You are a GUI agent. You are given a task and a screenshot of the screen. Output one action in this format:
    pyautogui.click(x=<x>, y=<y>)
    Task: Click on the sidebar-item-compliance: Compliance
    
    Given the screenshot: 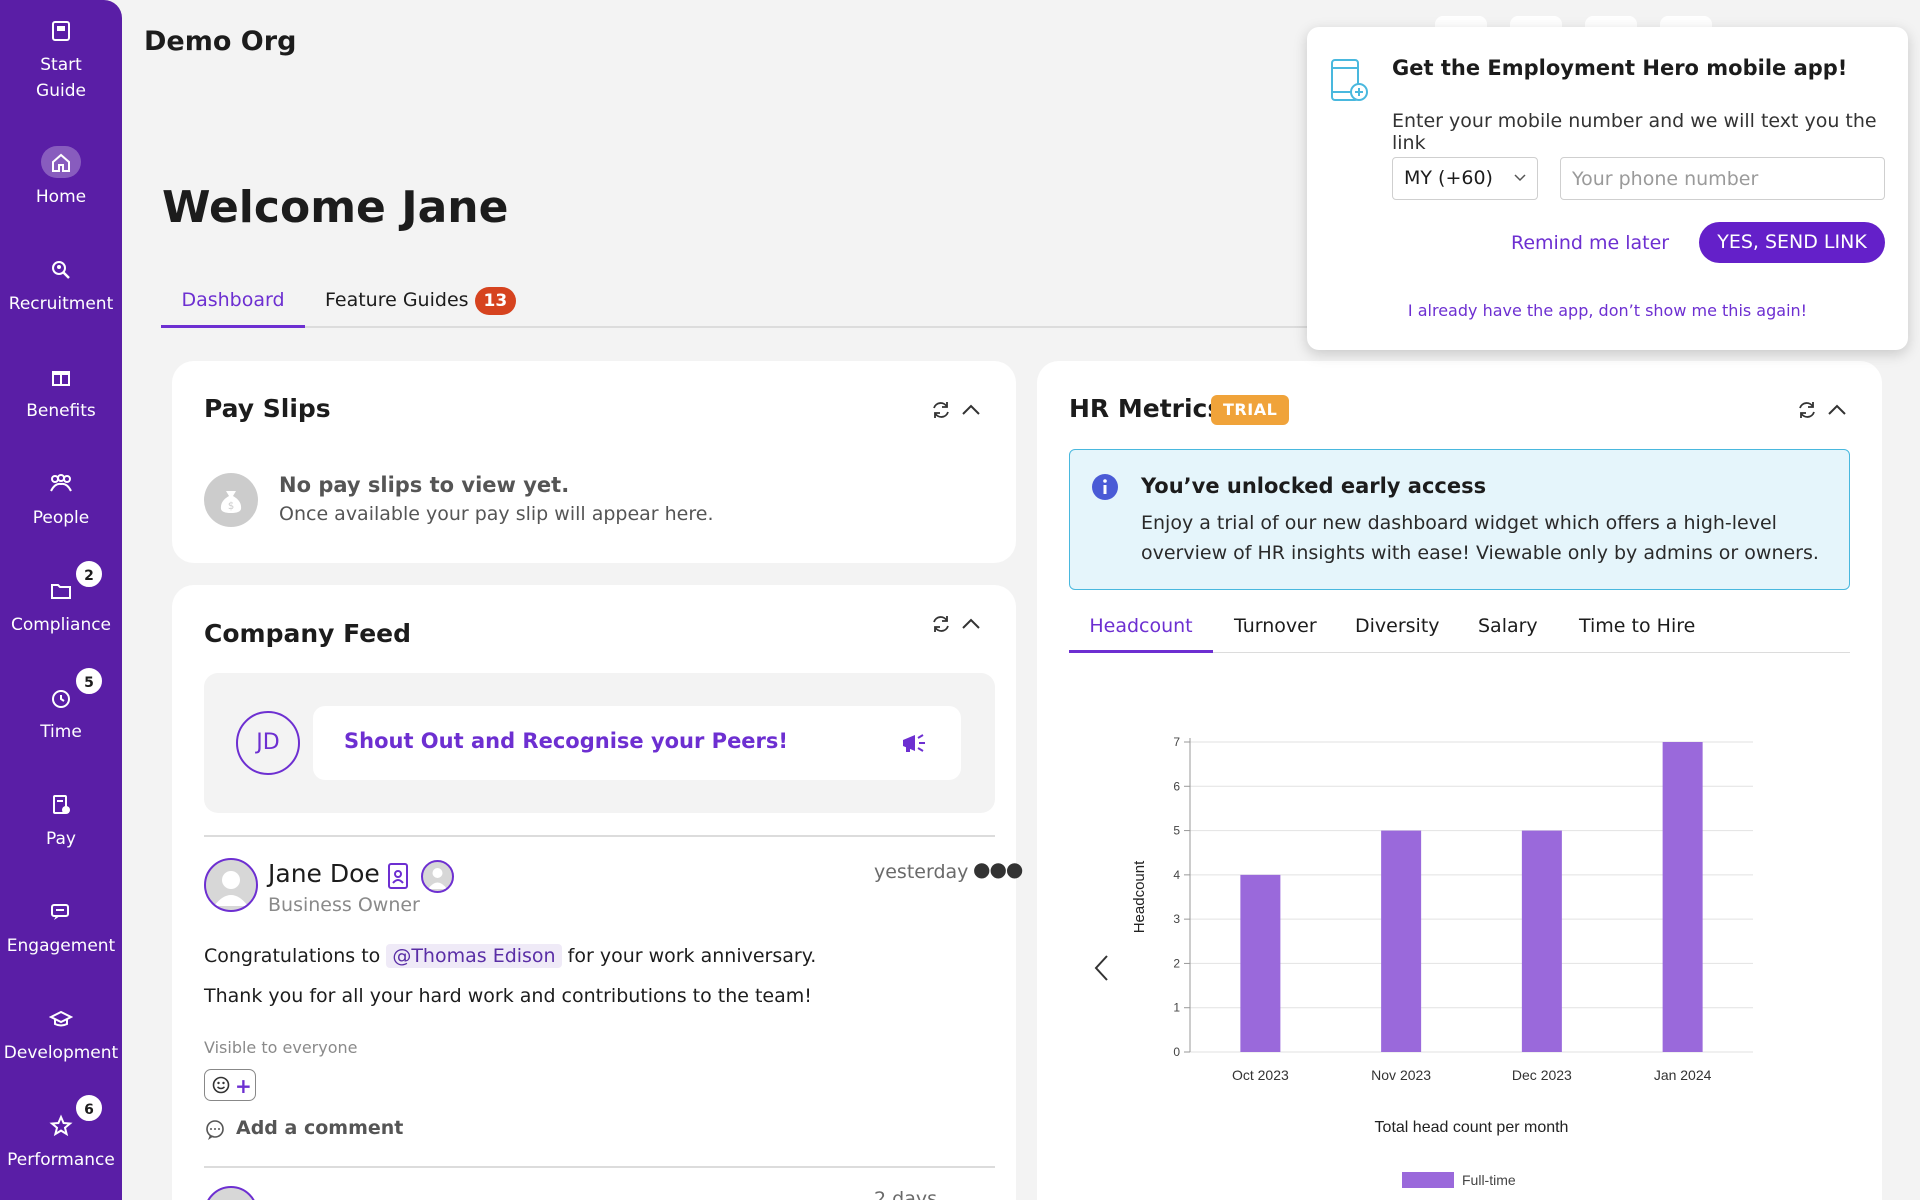 What is the action you would take?
    pyautogui.click(x=61, y=606)
    